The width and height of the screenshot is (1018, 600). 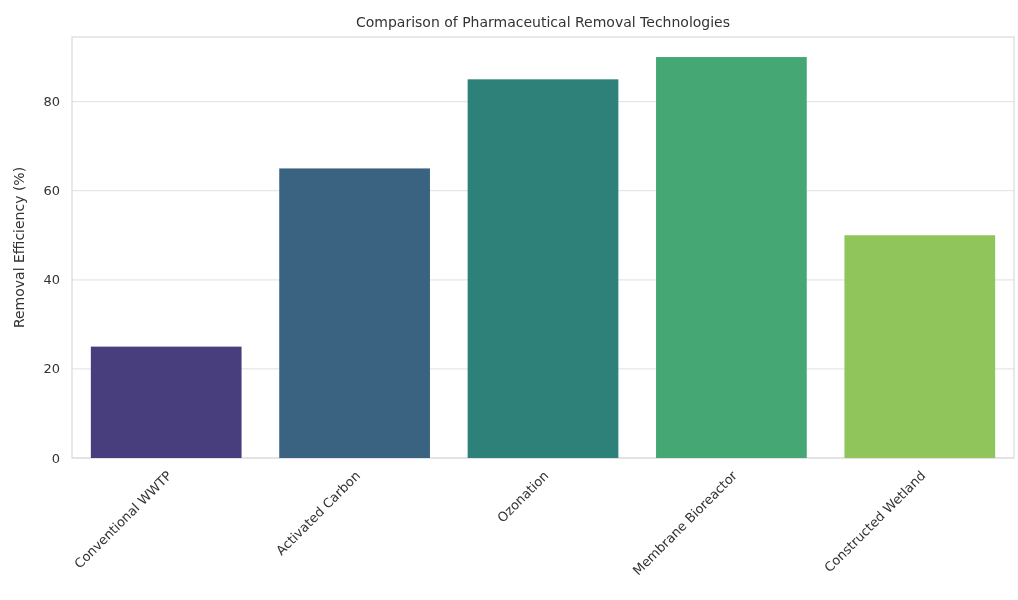 What do you see at coordinates (51, 191) in the screenshot?
I see `y-tick-label: 60` at bounding box center [51, 191].